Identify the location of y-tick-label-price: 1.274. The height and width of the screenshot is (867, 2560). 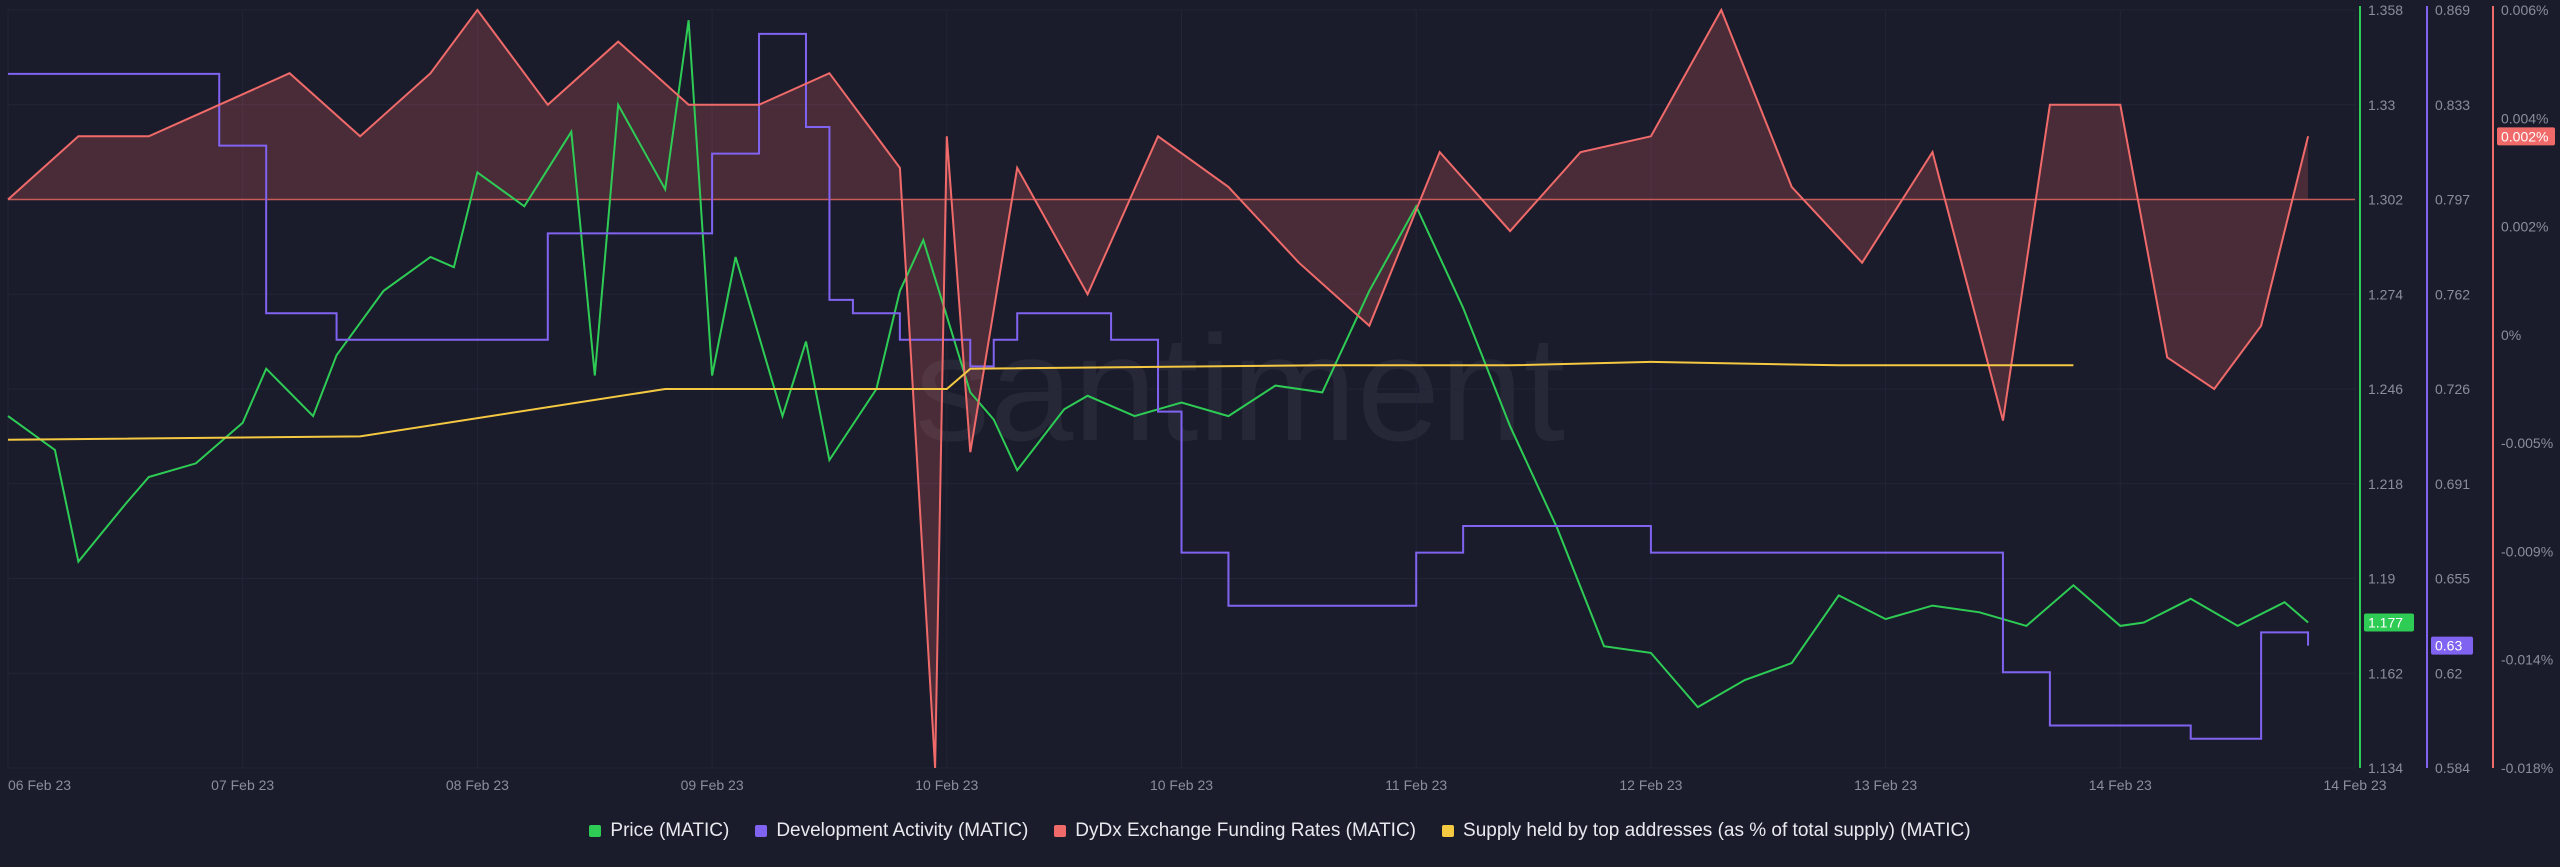
(2385, 294).